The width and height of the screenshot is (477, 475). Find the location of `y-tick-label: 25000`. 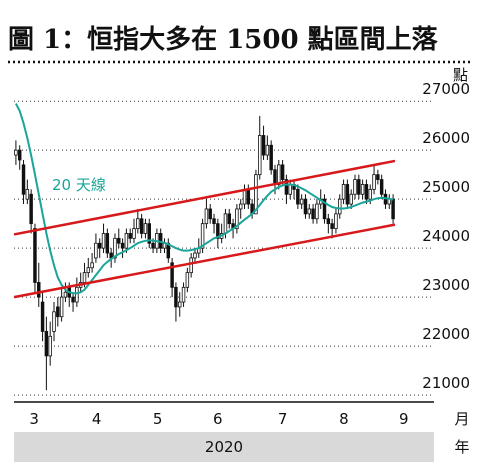

y-tick-label: 25000 is located at coordinates (446, 187).